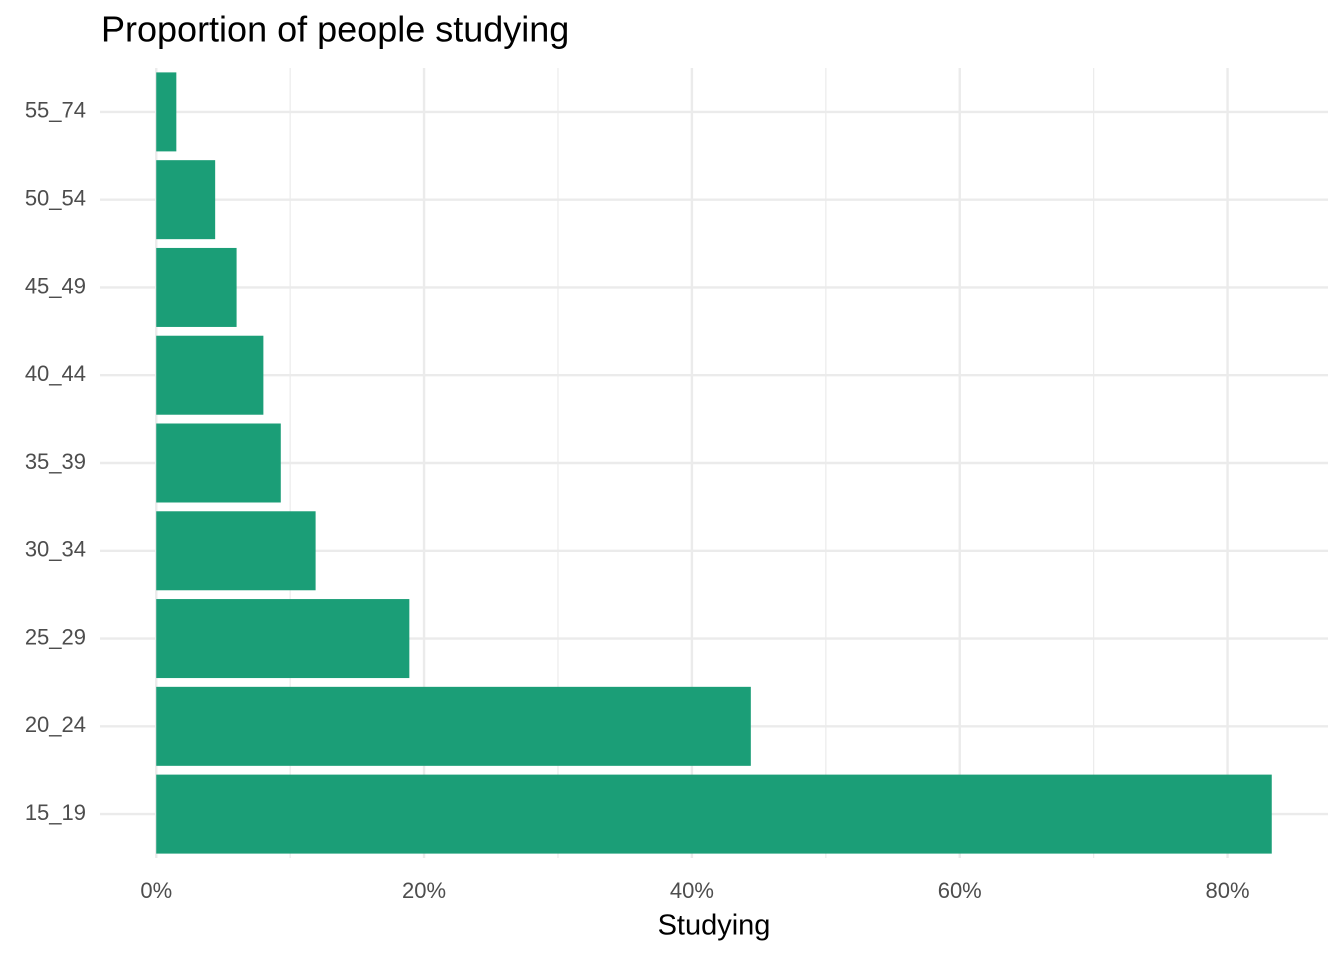  What do you see at coordinates (335, 29) in the screenshot?
I see `chart-title: Proportion of people studying` at bounding box center [335, 29].